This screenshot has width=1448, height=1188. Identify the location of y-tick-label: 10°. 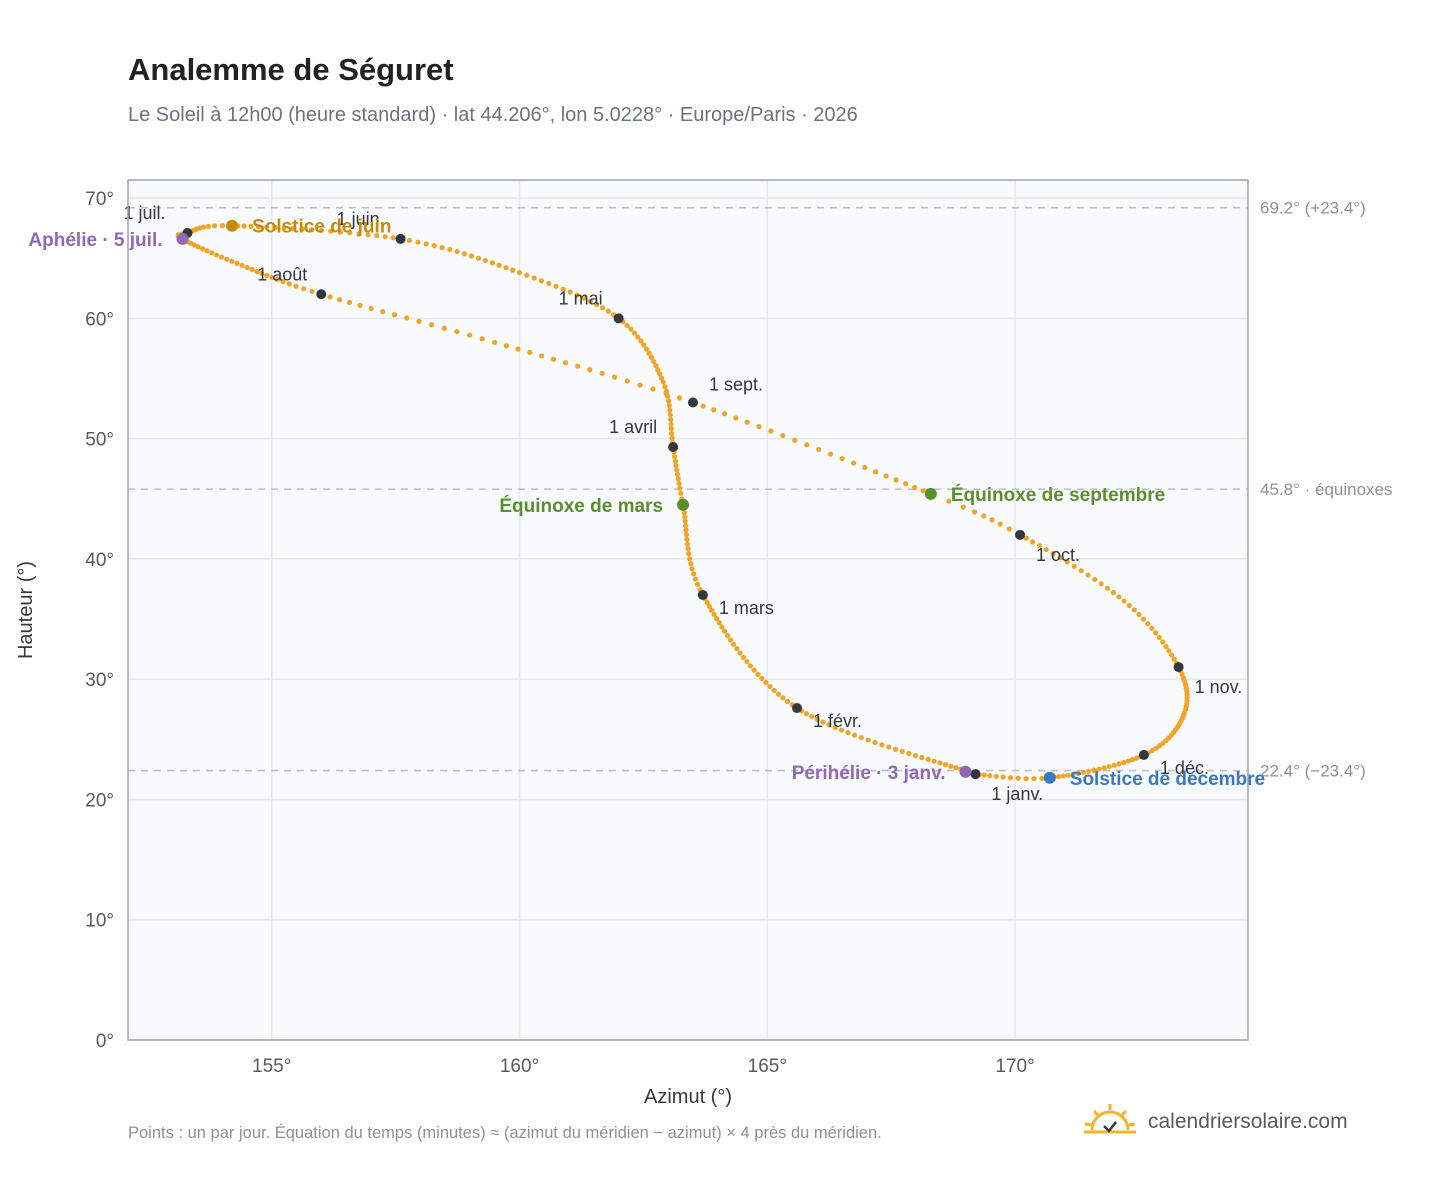
(99, 921).